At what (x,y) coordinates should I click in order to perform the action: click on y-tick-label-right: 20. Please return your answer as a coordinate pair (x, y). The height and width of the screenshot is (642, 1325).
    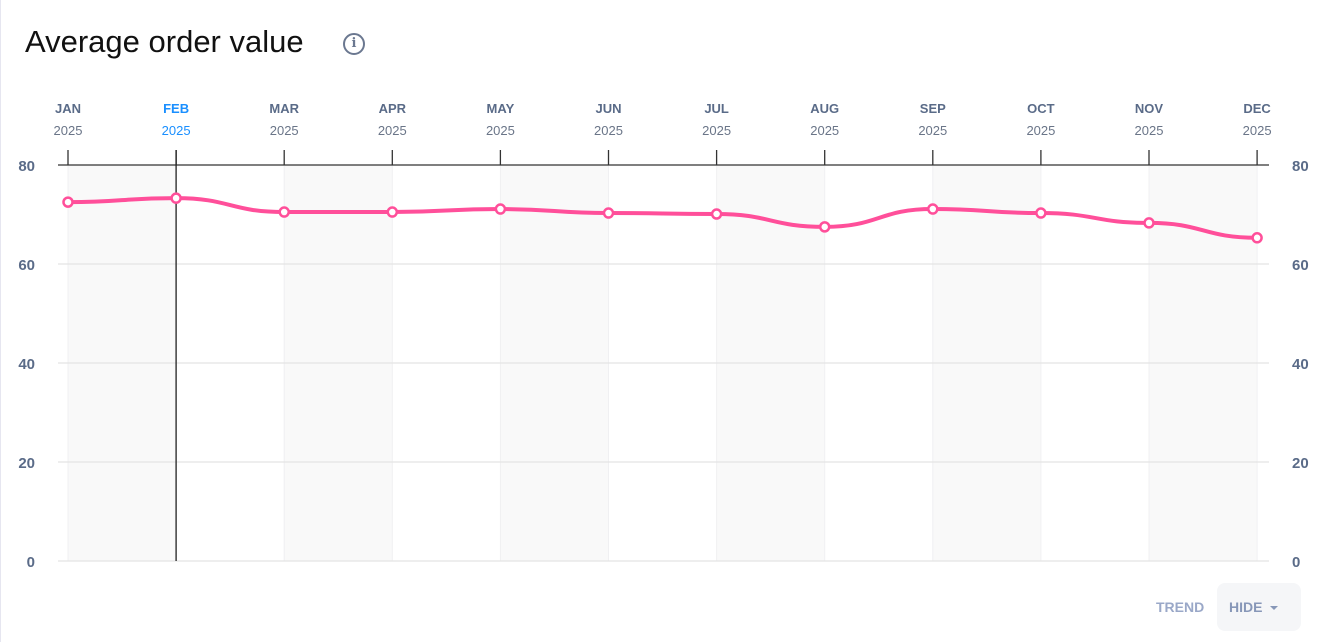
    Looking at the image, I should click on (1300, 463).